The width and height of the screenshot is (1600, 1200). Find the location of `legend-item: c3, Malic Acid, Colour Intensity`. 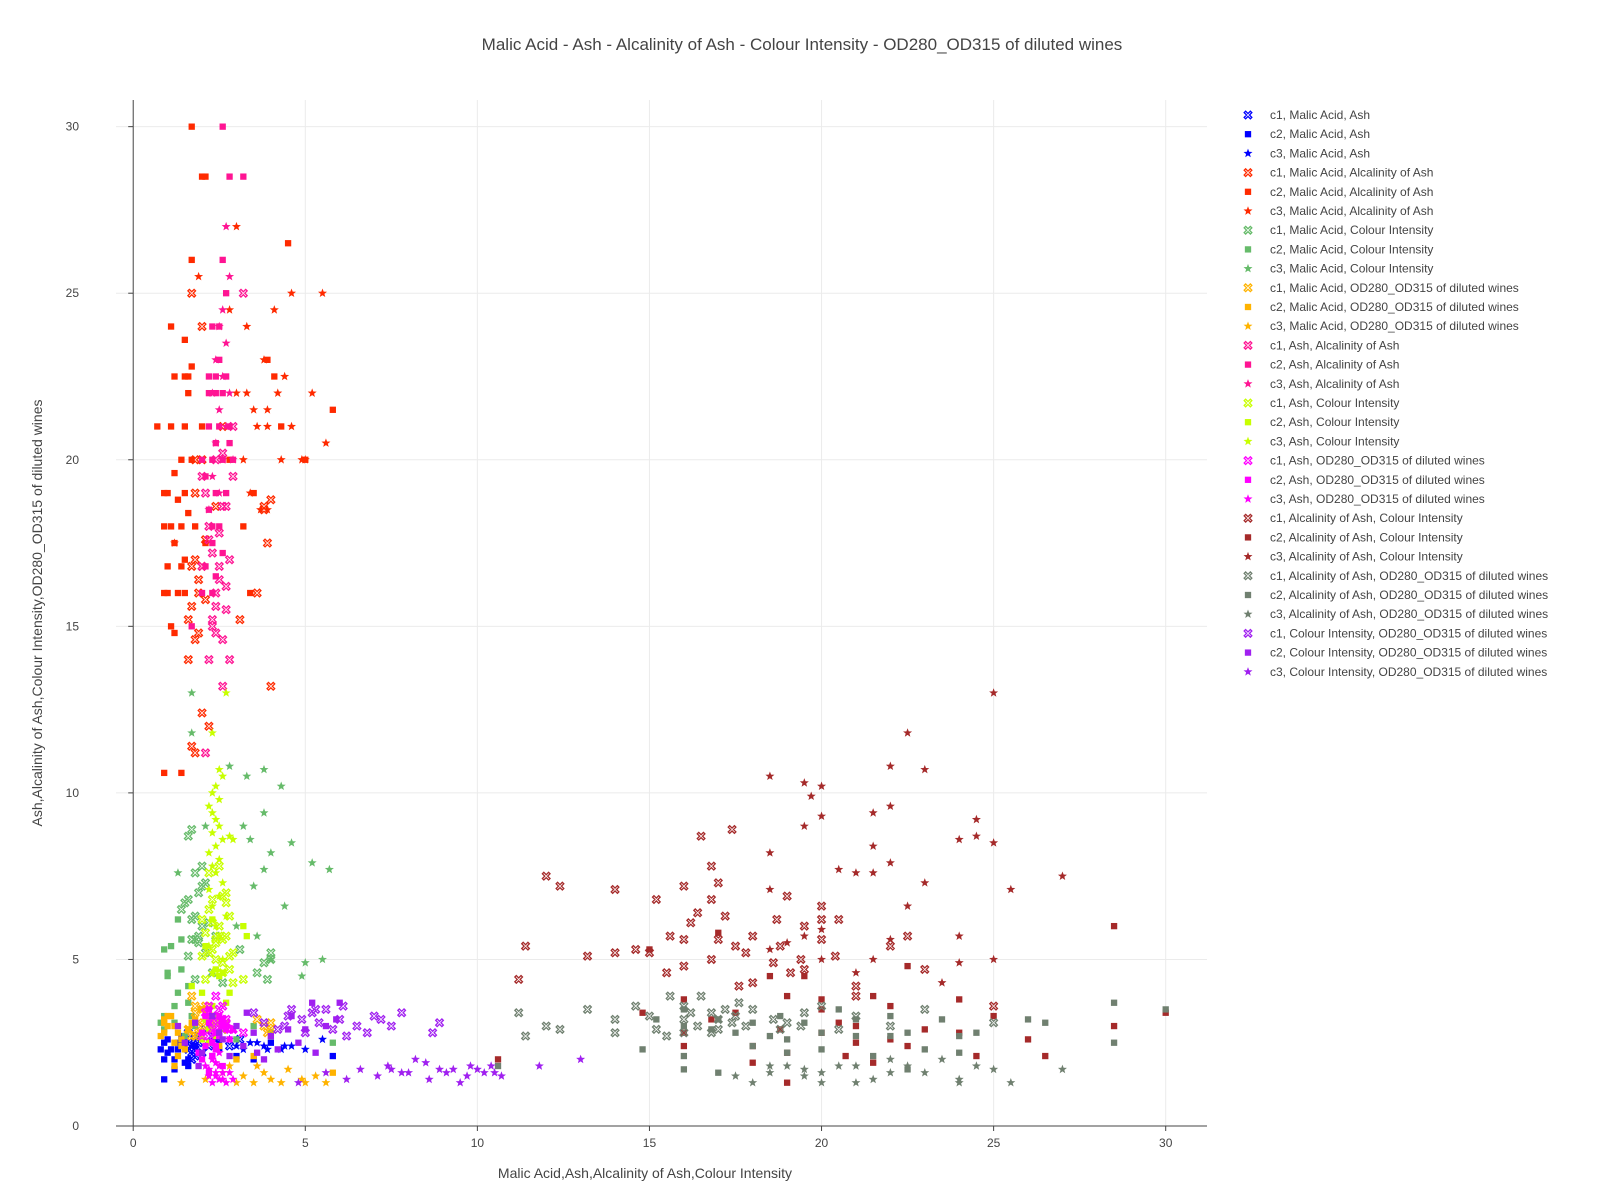

legend-item: c3, Malic Acid, Colour Intensity is located at coordinates (1338, 269).